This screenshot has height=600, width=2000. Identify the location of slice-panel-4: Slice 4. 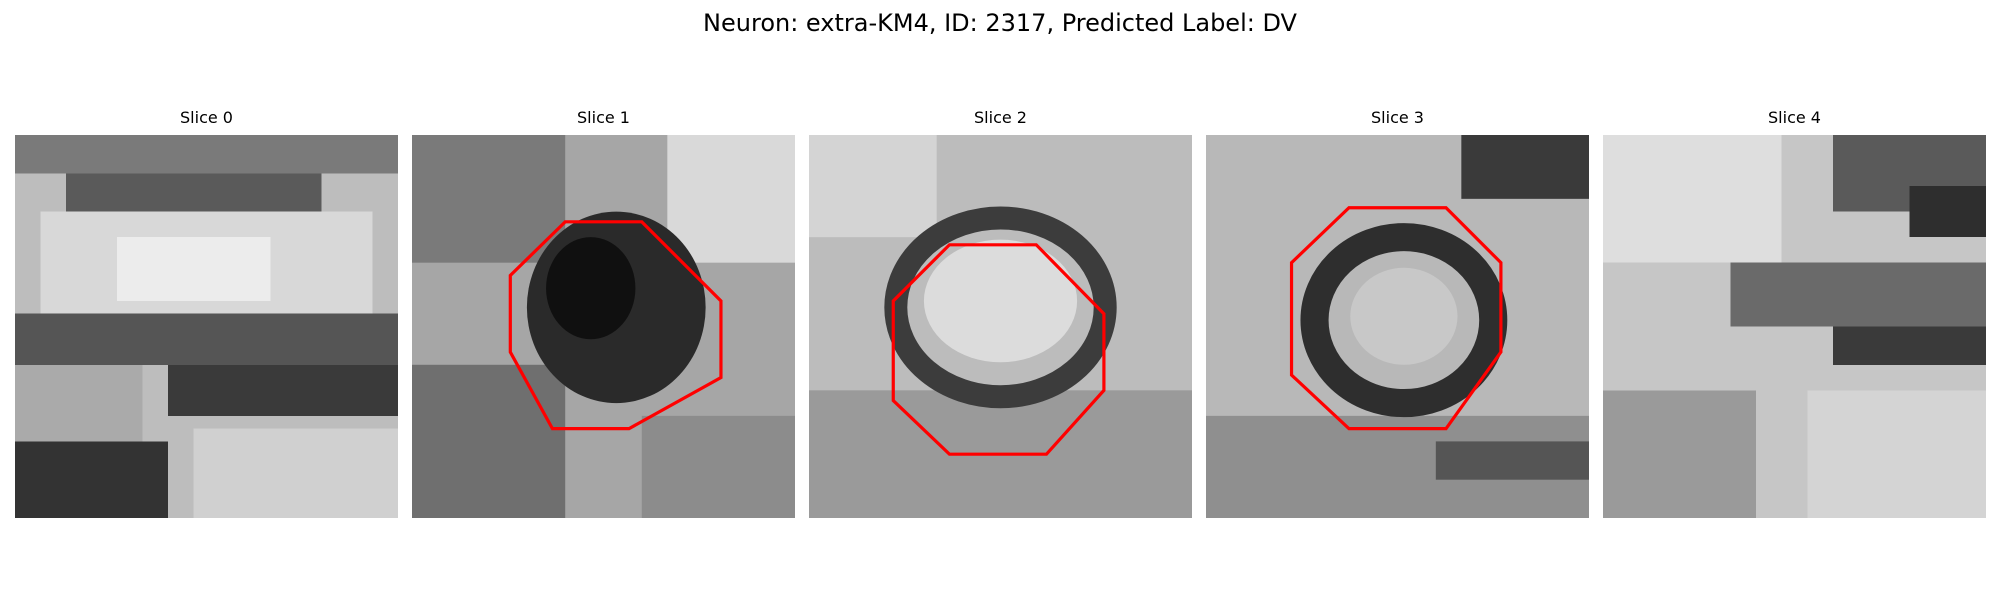
(1794, 313).